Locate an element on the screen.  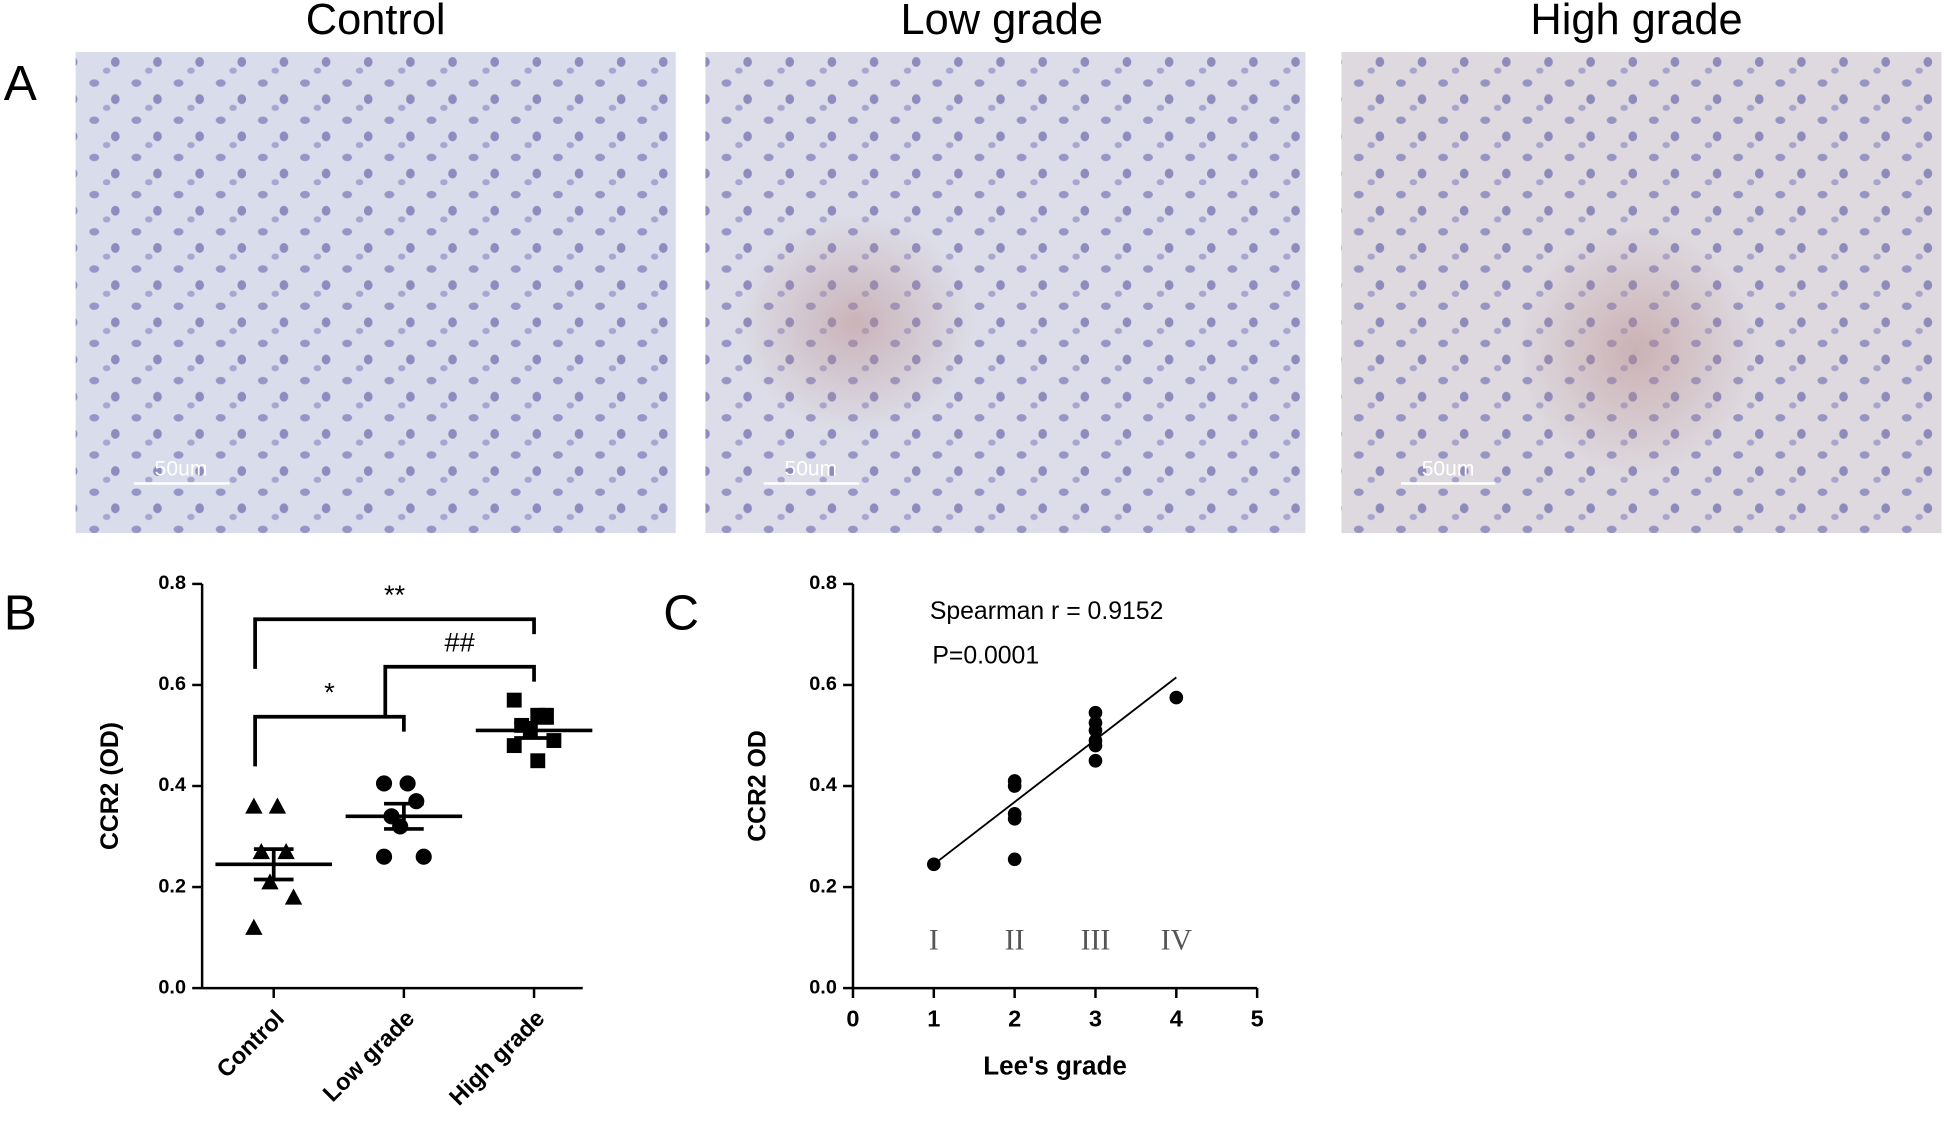
grade-label: III is located at coordinates (1096, 939).